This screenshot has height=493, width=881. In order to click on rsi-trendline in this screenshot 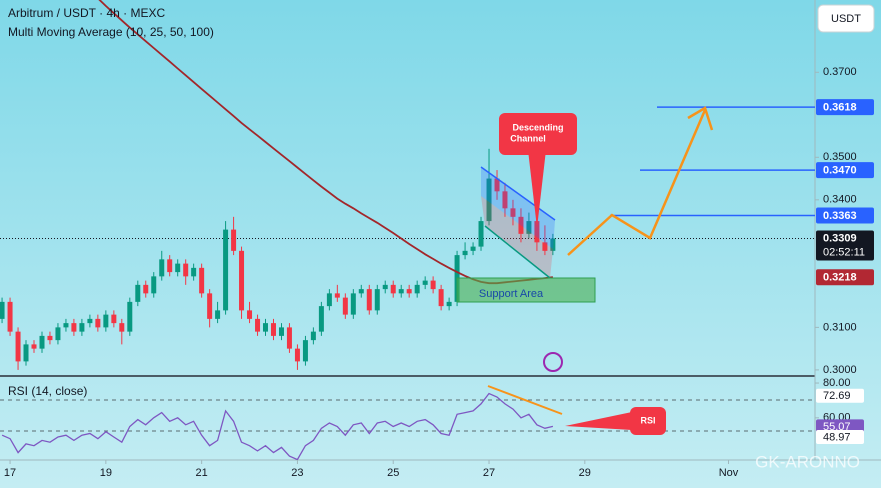, I will do `click(525, 400)`.